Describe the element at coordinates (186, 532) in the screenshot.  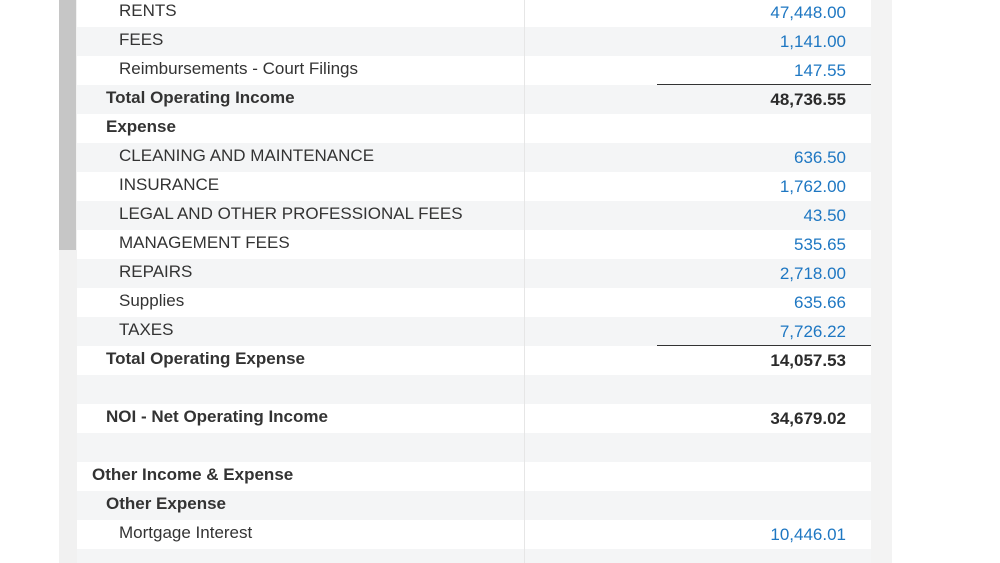
I see `account-label: Mortgage Interest` at that location.